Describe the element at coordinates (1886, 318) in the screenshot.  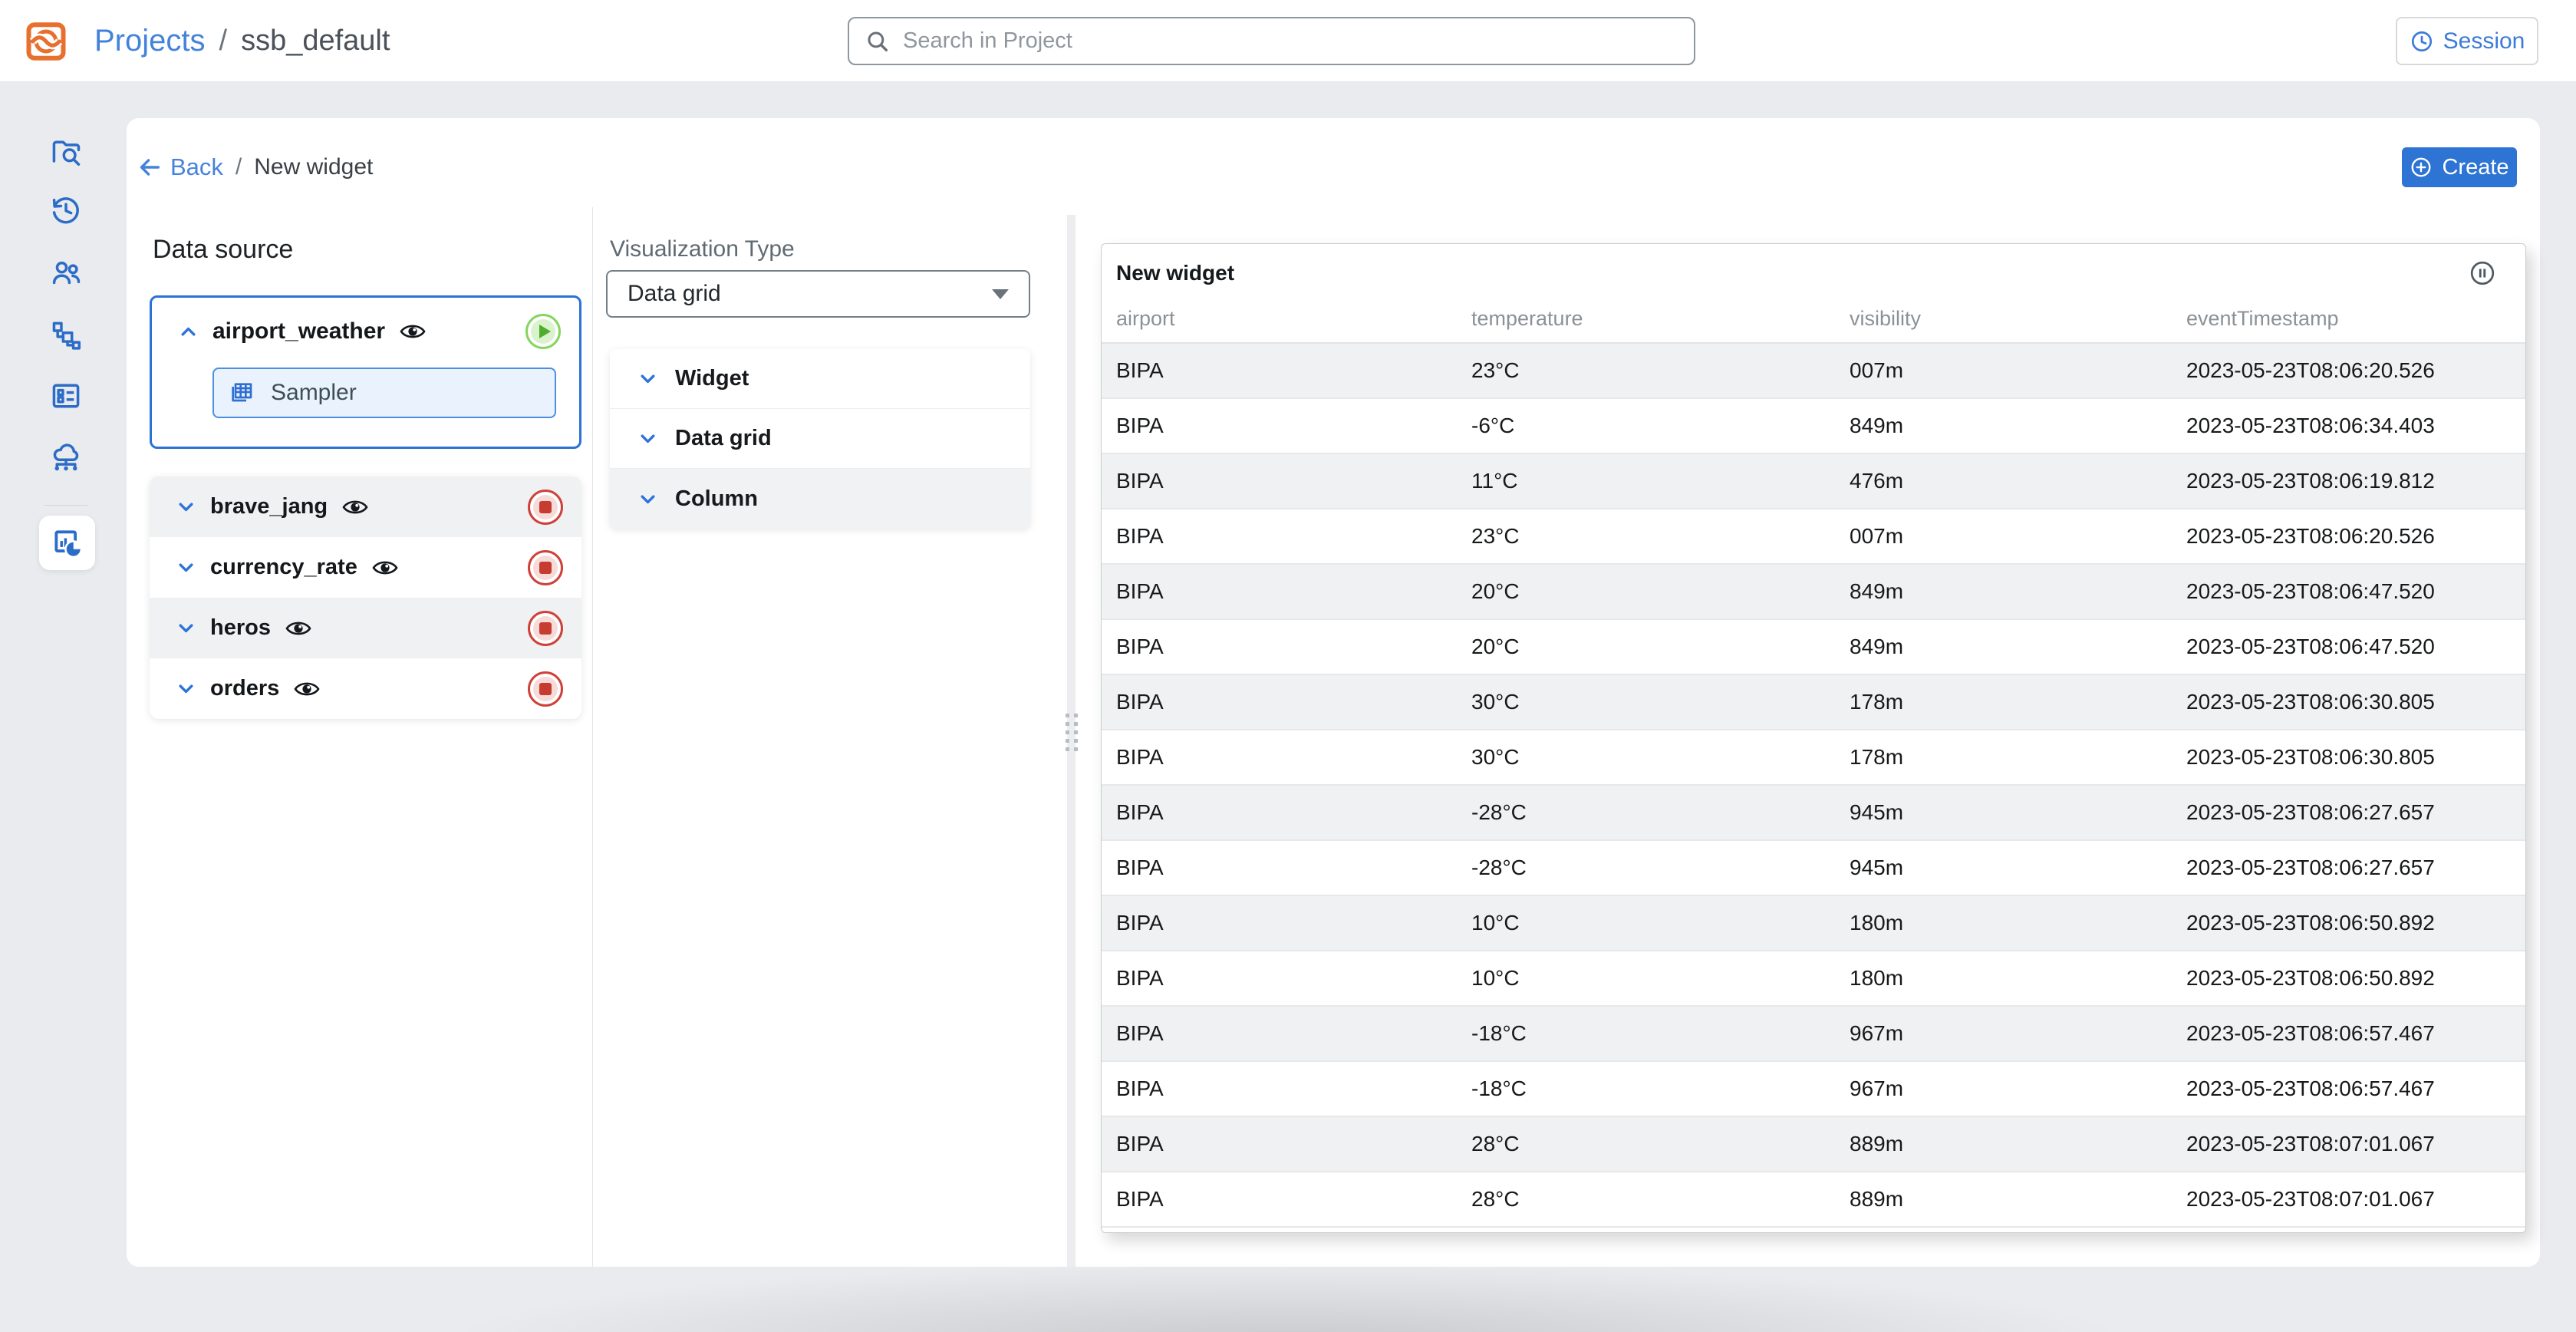
I see `column-header: visibility` at that location.